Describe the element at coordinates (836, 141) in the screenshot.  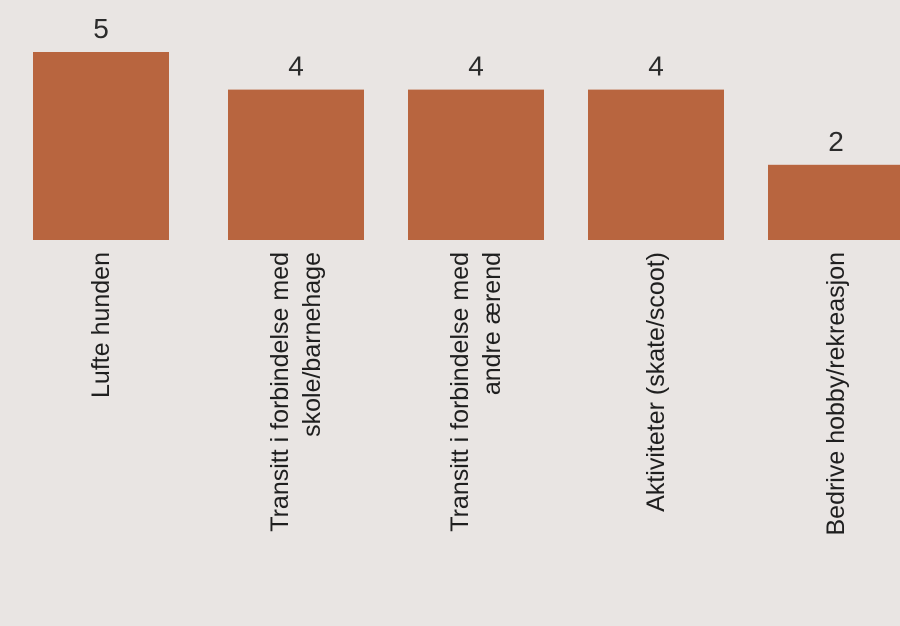
I see `bar-value-label-5: 2` at that location.